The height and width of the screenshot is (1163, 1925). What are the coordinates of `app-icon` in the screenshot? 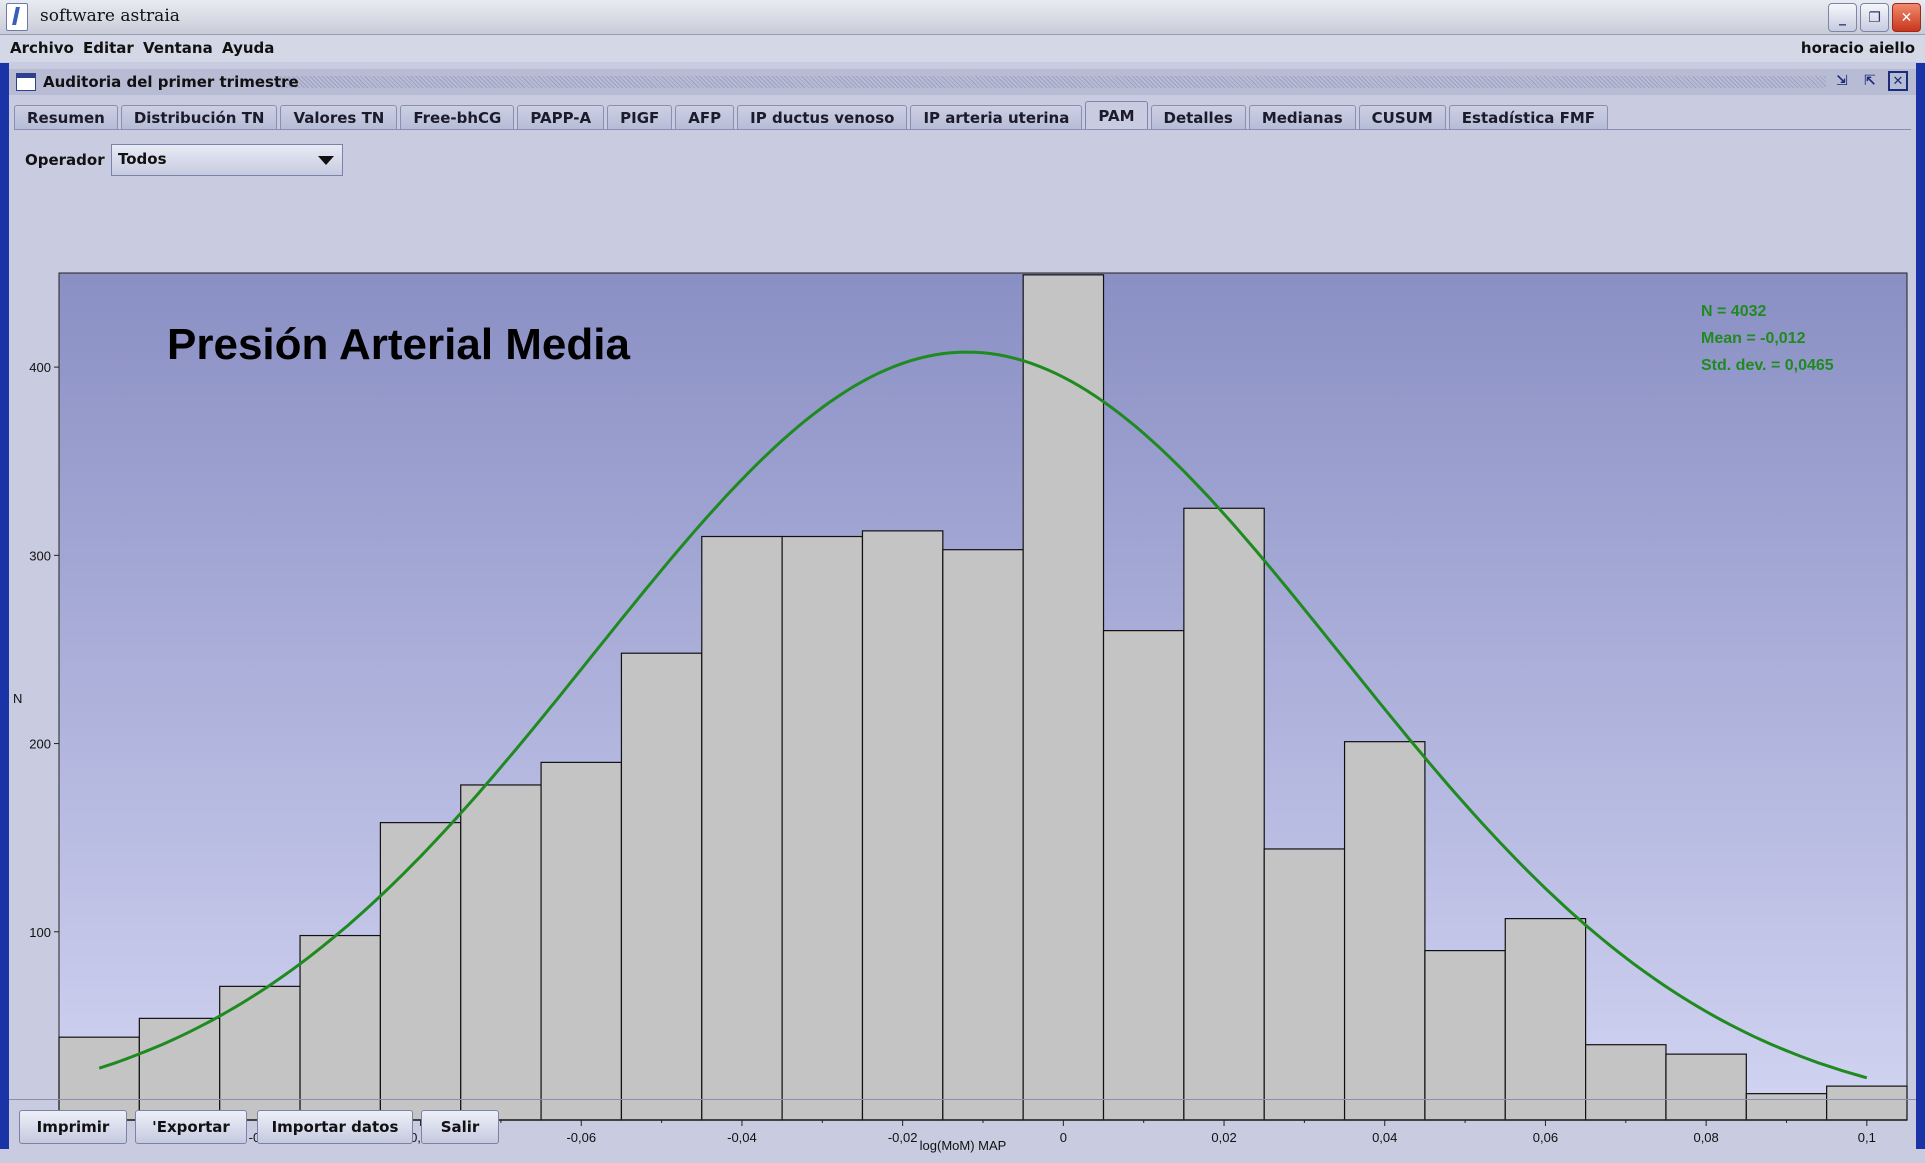 It's located at (17, 17).